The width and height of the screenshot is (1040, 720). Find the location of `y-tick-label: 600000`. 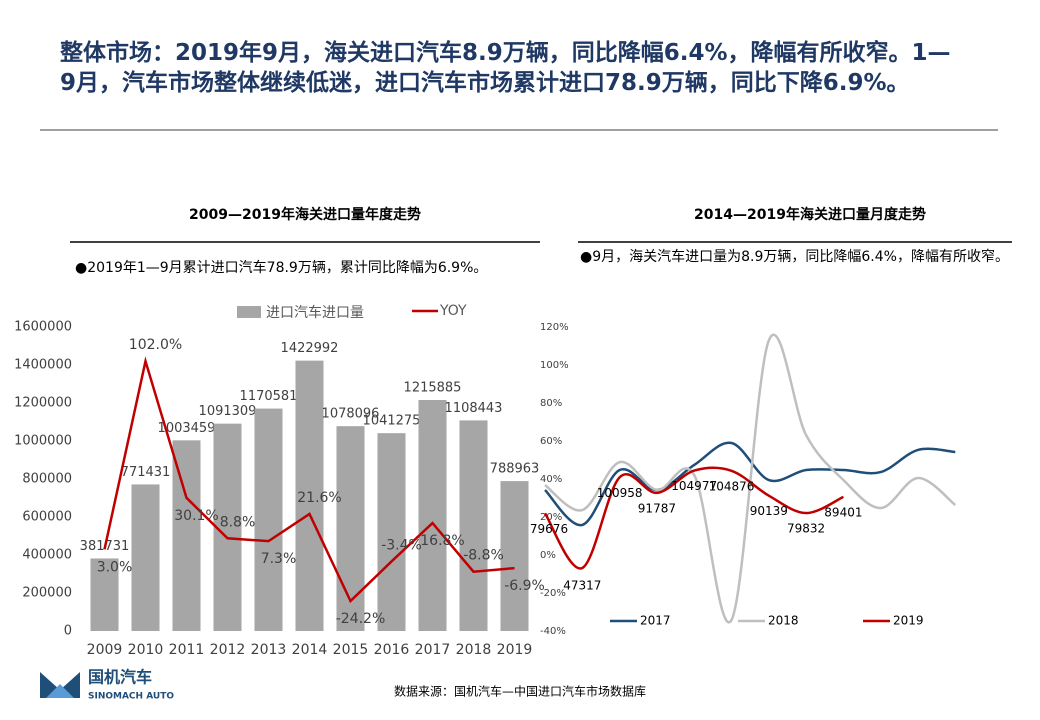

y-tick-label: 600000 is located at coordinates (47, 517).